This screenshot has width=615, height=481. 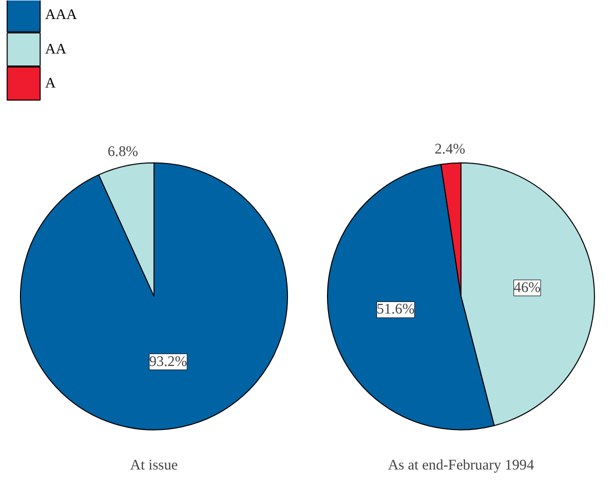 What do you see at coordinates (527, 288) in the screenshot?
I see `data-label: 46%` at bounding box center [527, 288].